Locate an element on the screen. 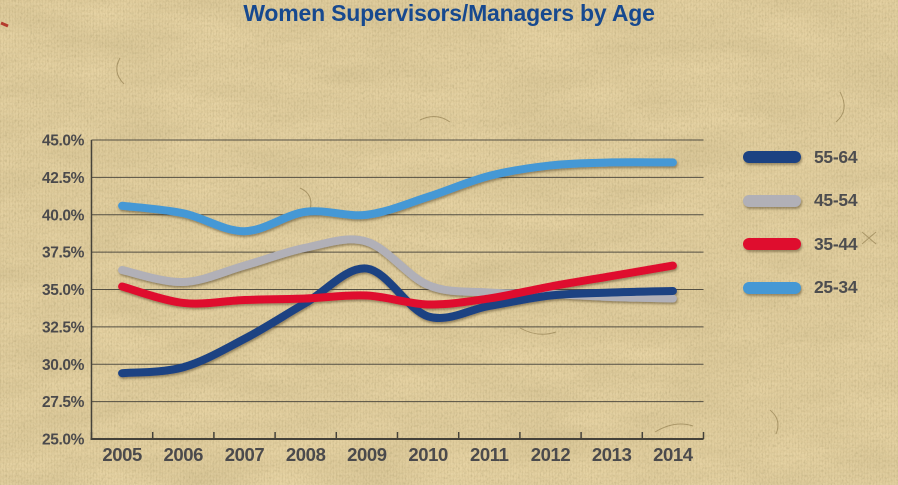 The width and height of the screenshot is (898, 485). y-tick-label: 40.0% is located at coordinates (63, 215).